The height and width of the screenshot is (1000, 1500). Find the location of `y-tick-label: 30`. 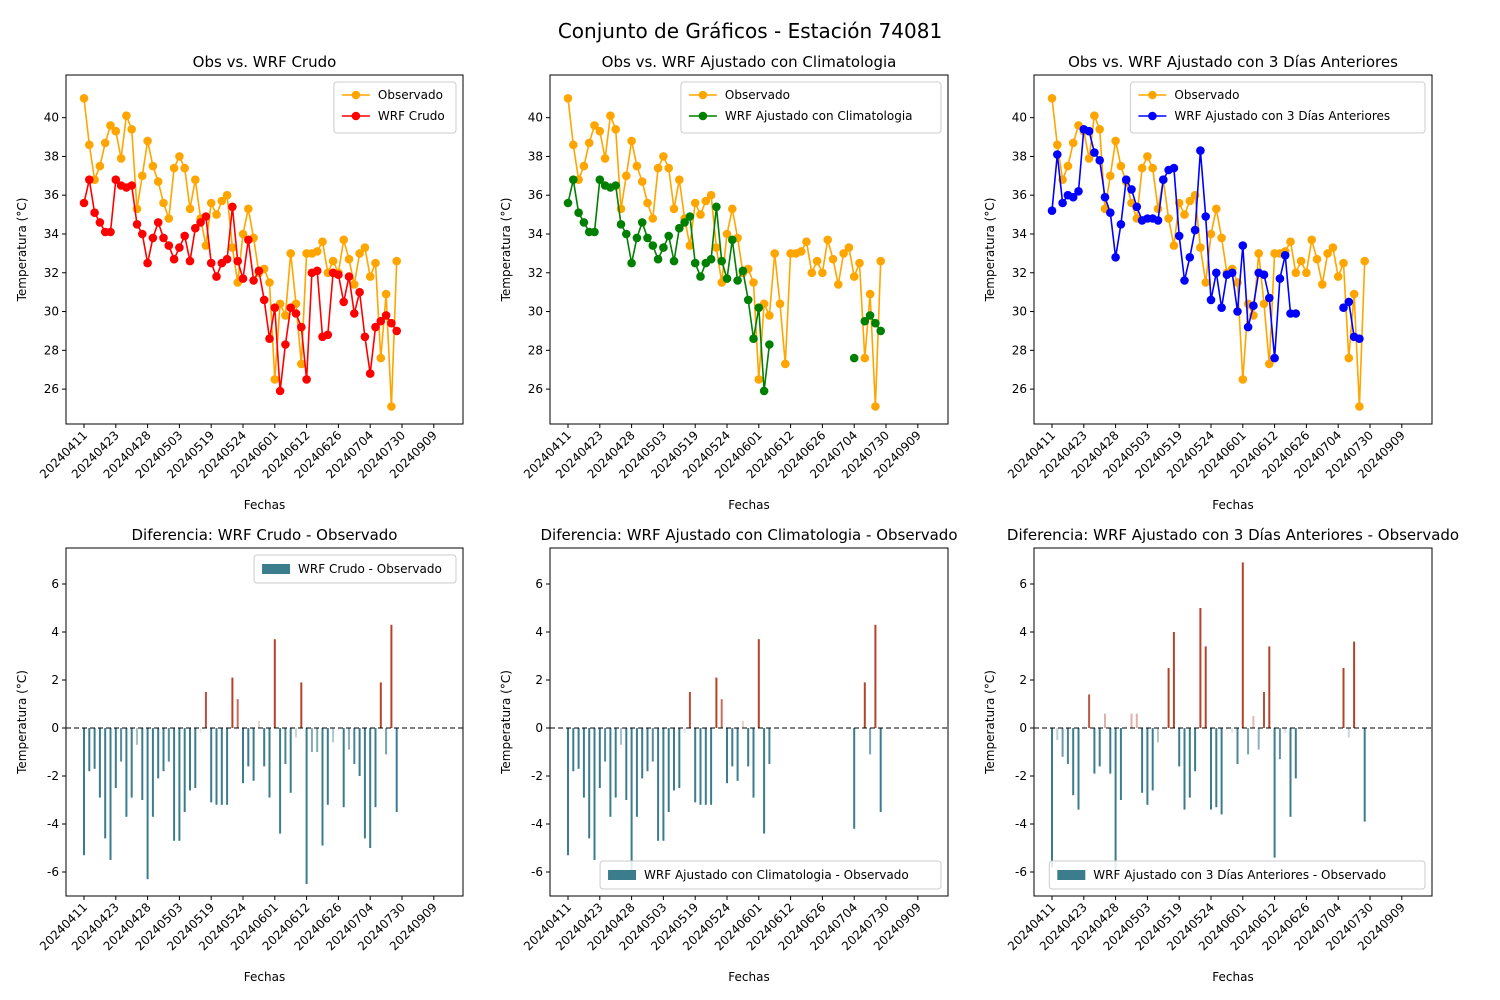

y-tick-label: 30 is located at coordinates (51, 312).